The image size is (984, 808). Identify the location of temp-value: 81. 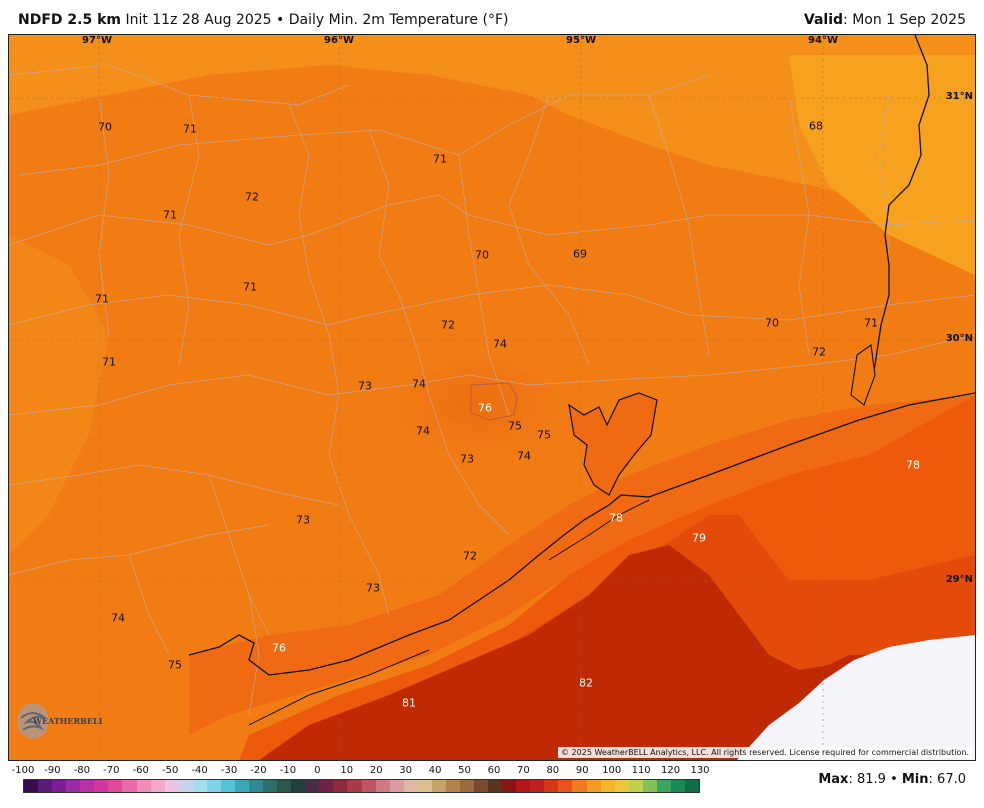
(409, 703).